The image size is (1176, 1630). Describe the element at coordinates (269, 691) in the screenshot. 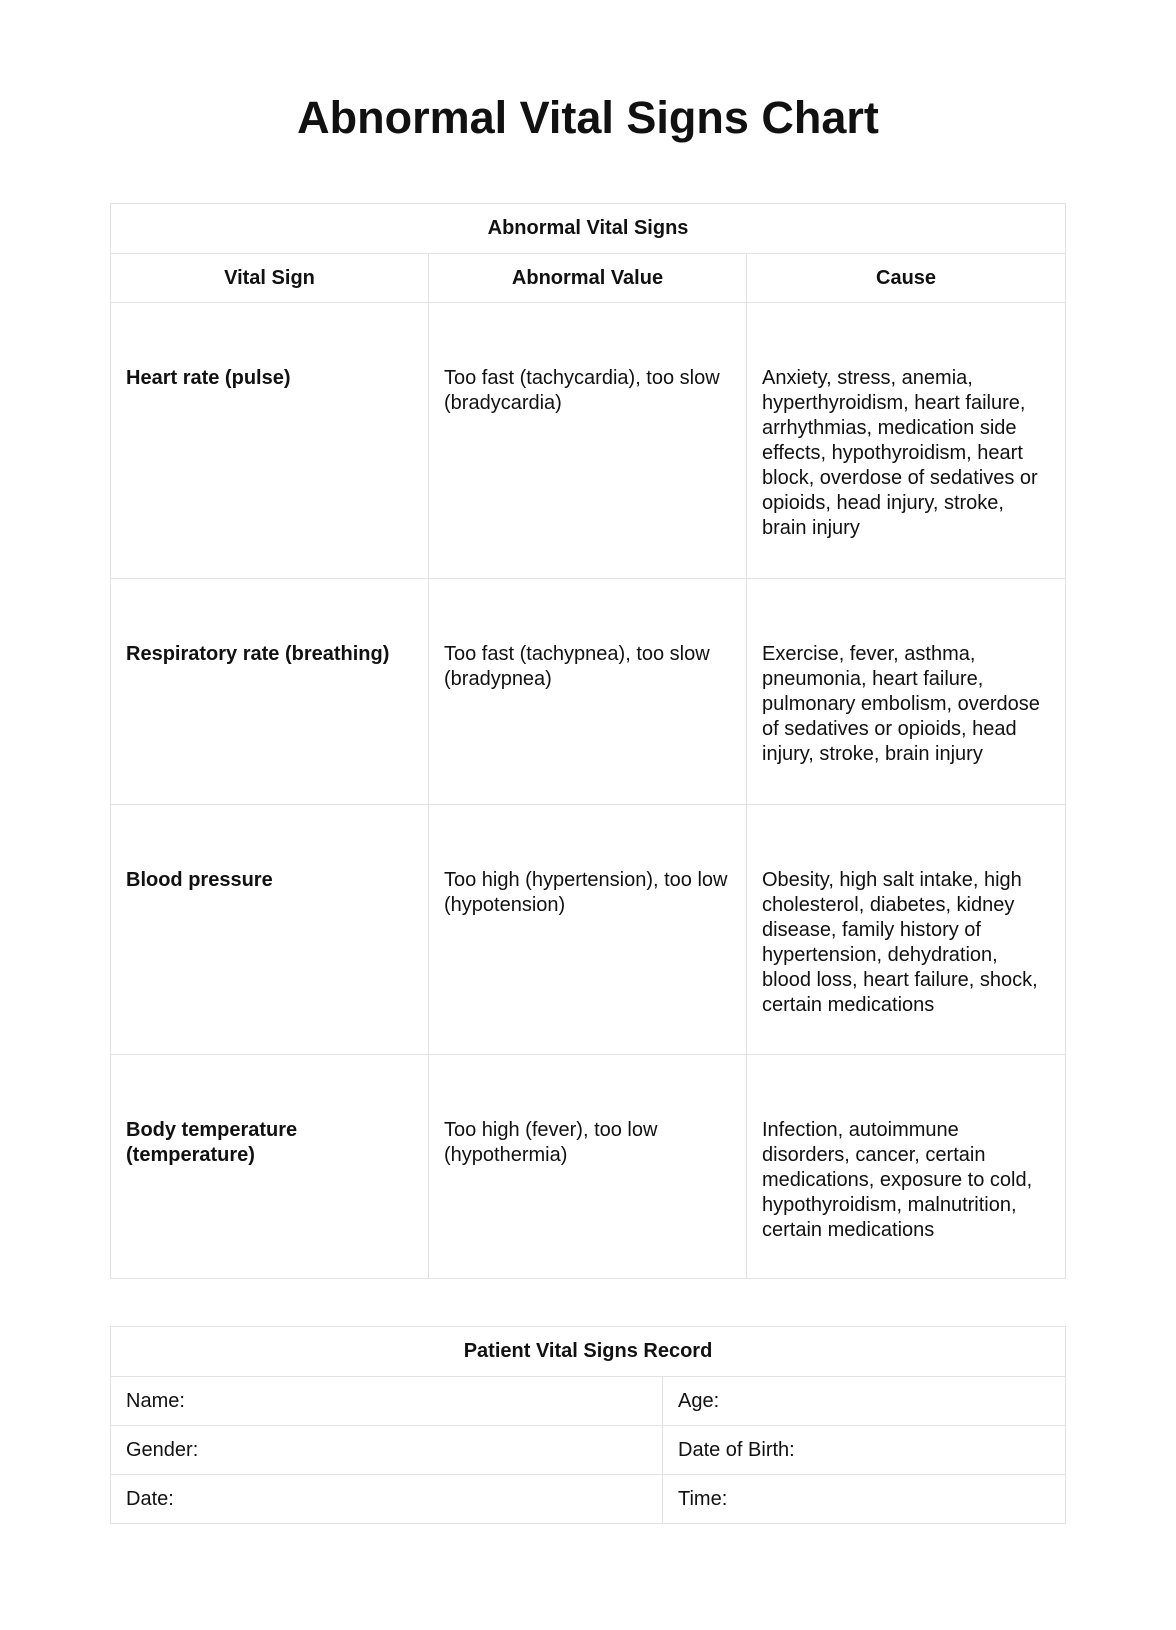

I see `vital-sign-cell: Respiratory rate (breathing)` at that location.